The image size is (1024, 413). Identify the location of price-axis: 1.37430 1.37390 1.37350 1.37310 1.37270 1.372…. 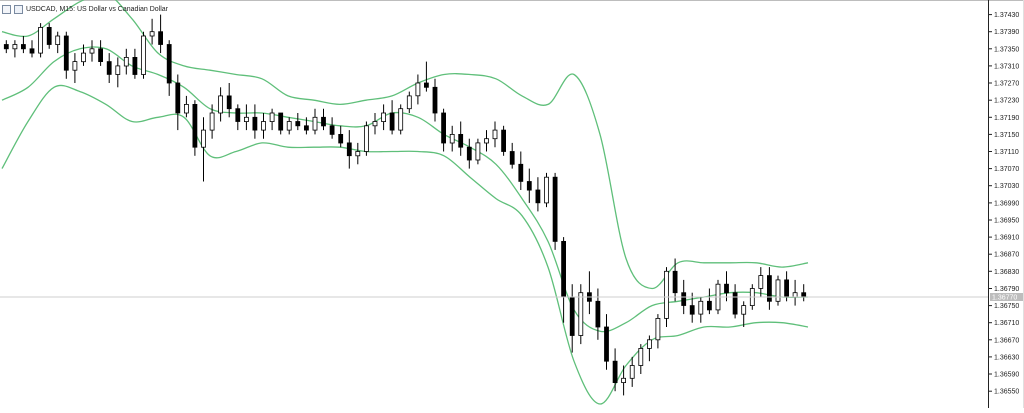
(1005, 204).